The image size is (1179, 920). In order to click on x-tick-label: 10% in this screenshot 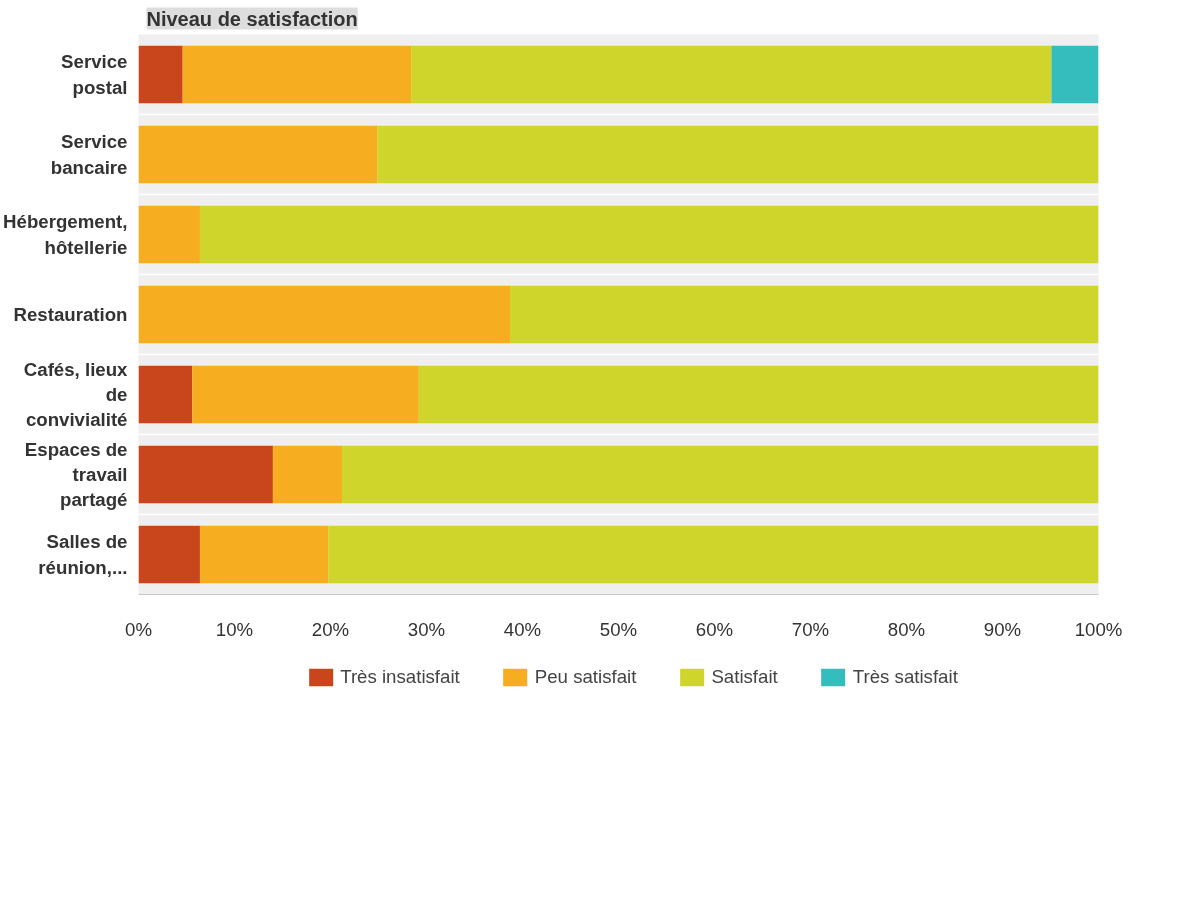, I will do `click(234, 629)`.